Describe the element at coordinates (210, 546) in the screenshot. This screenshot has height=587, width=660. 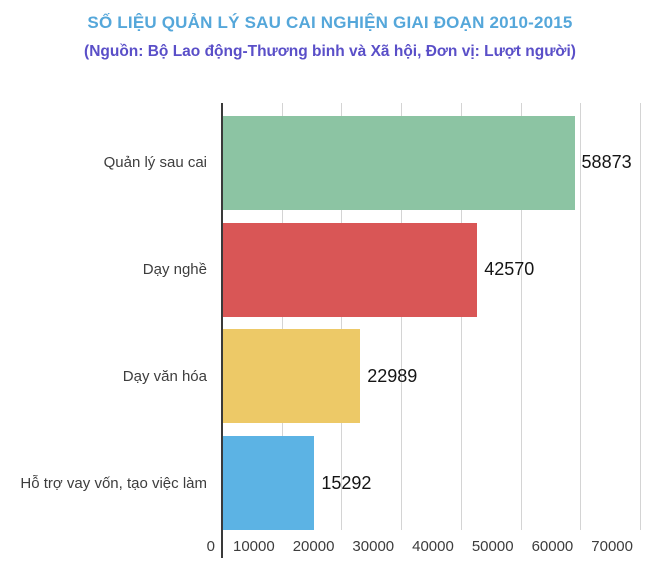
I see `x-axis-tick-label: 0` at that location.